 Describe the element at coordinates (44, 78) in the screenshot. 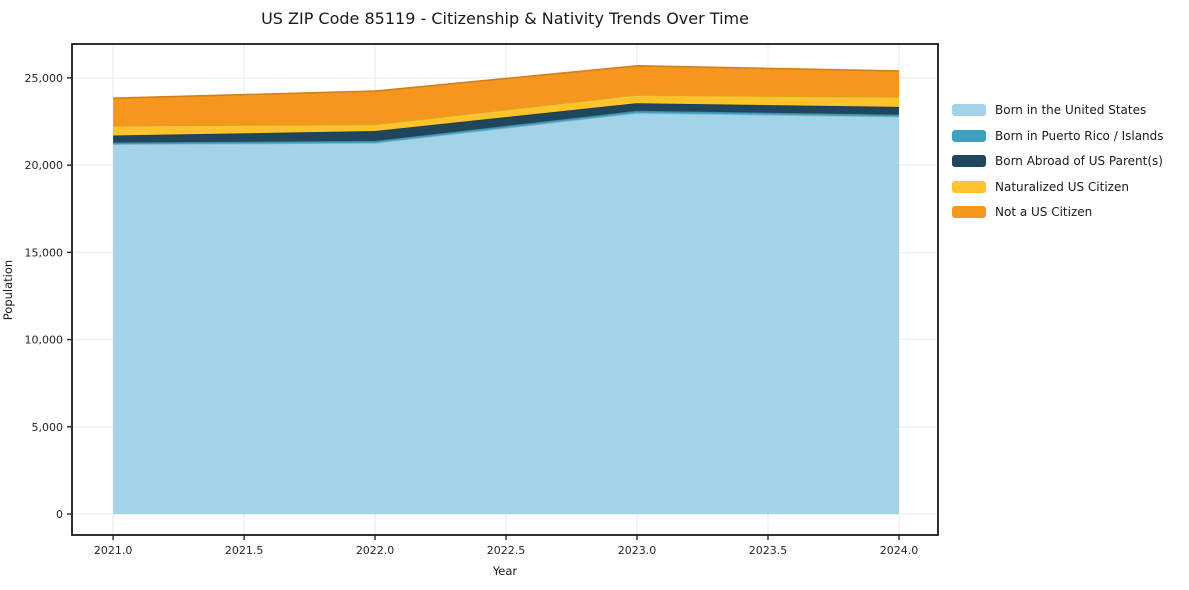

I see `y-tick-label: 25,000` at that location.